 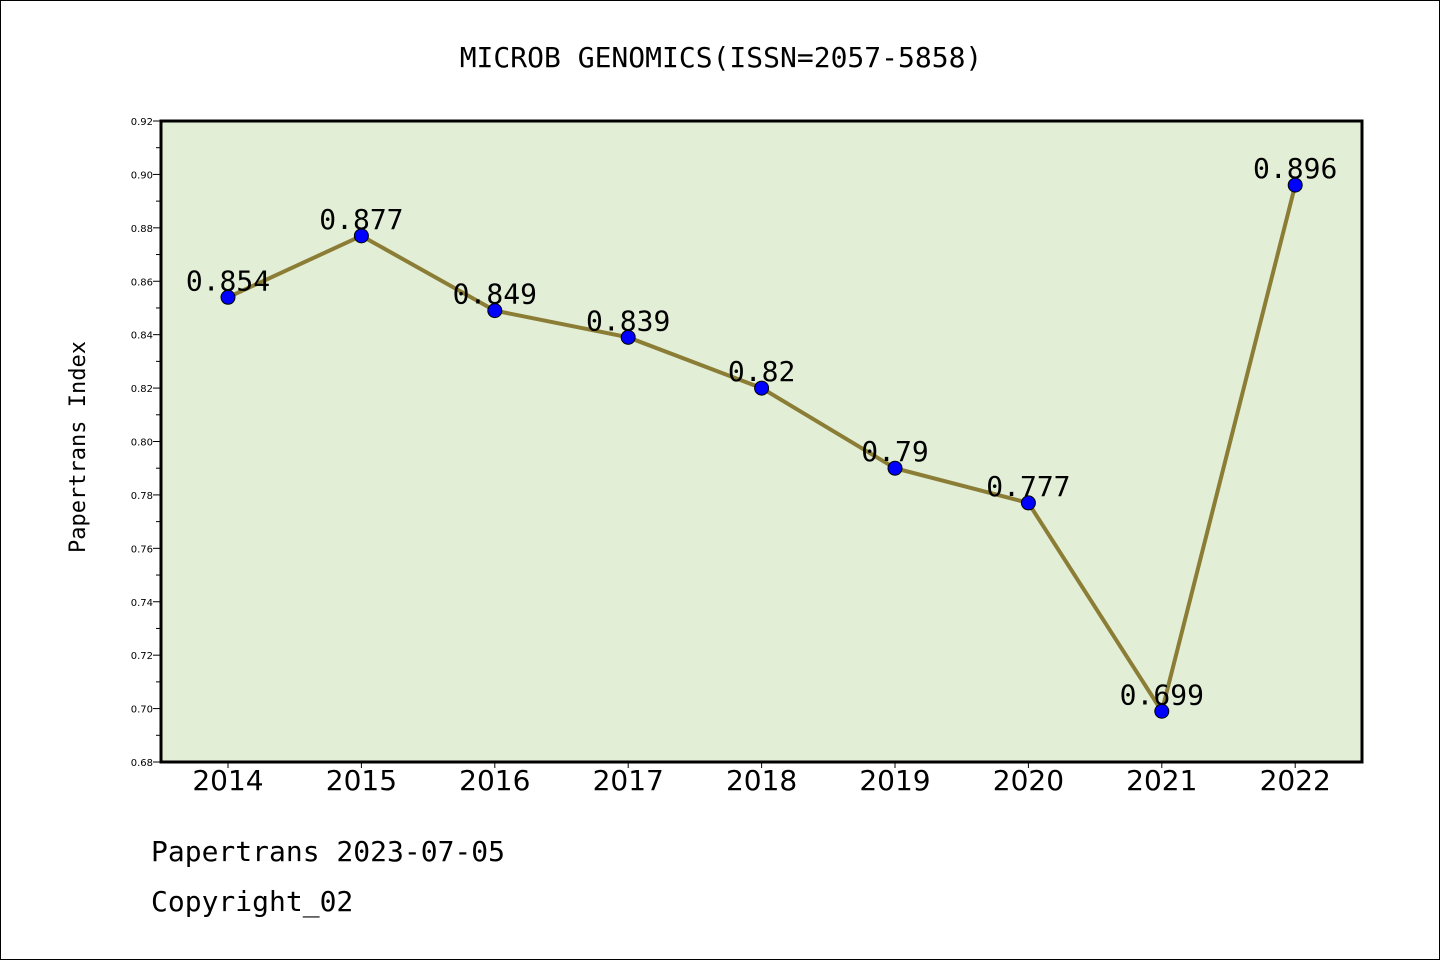 What do you see at coordinates (628, 780) in the screenshot?
I see `x-tick-label: 2017` at bounding box center [628, 780].